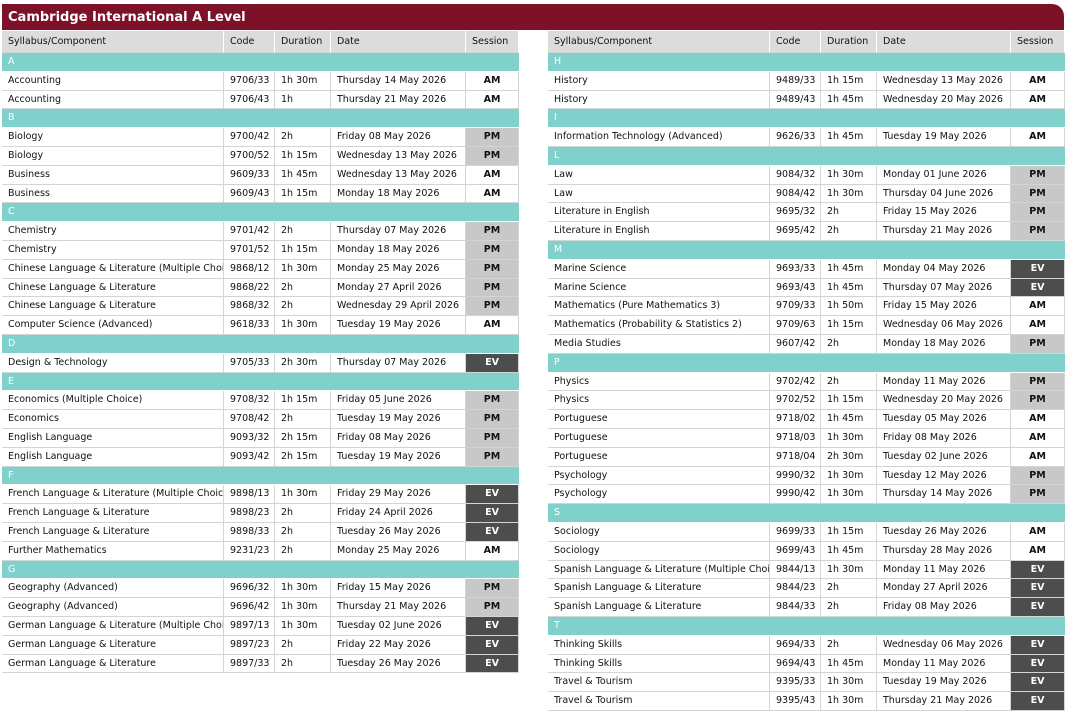 The width and height of the screenshot is (1068, 716). What do you see at coordinates (249, 438) in the screenshot?
I see `code: 9093/32` at bounding box center [249, 438].